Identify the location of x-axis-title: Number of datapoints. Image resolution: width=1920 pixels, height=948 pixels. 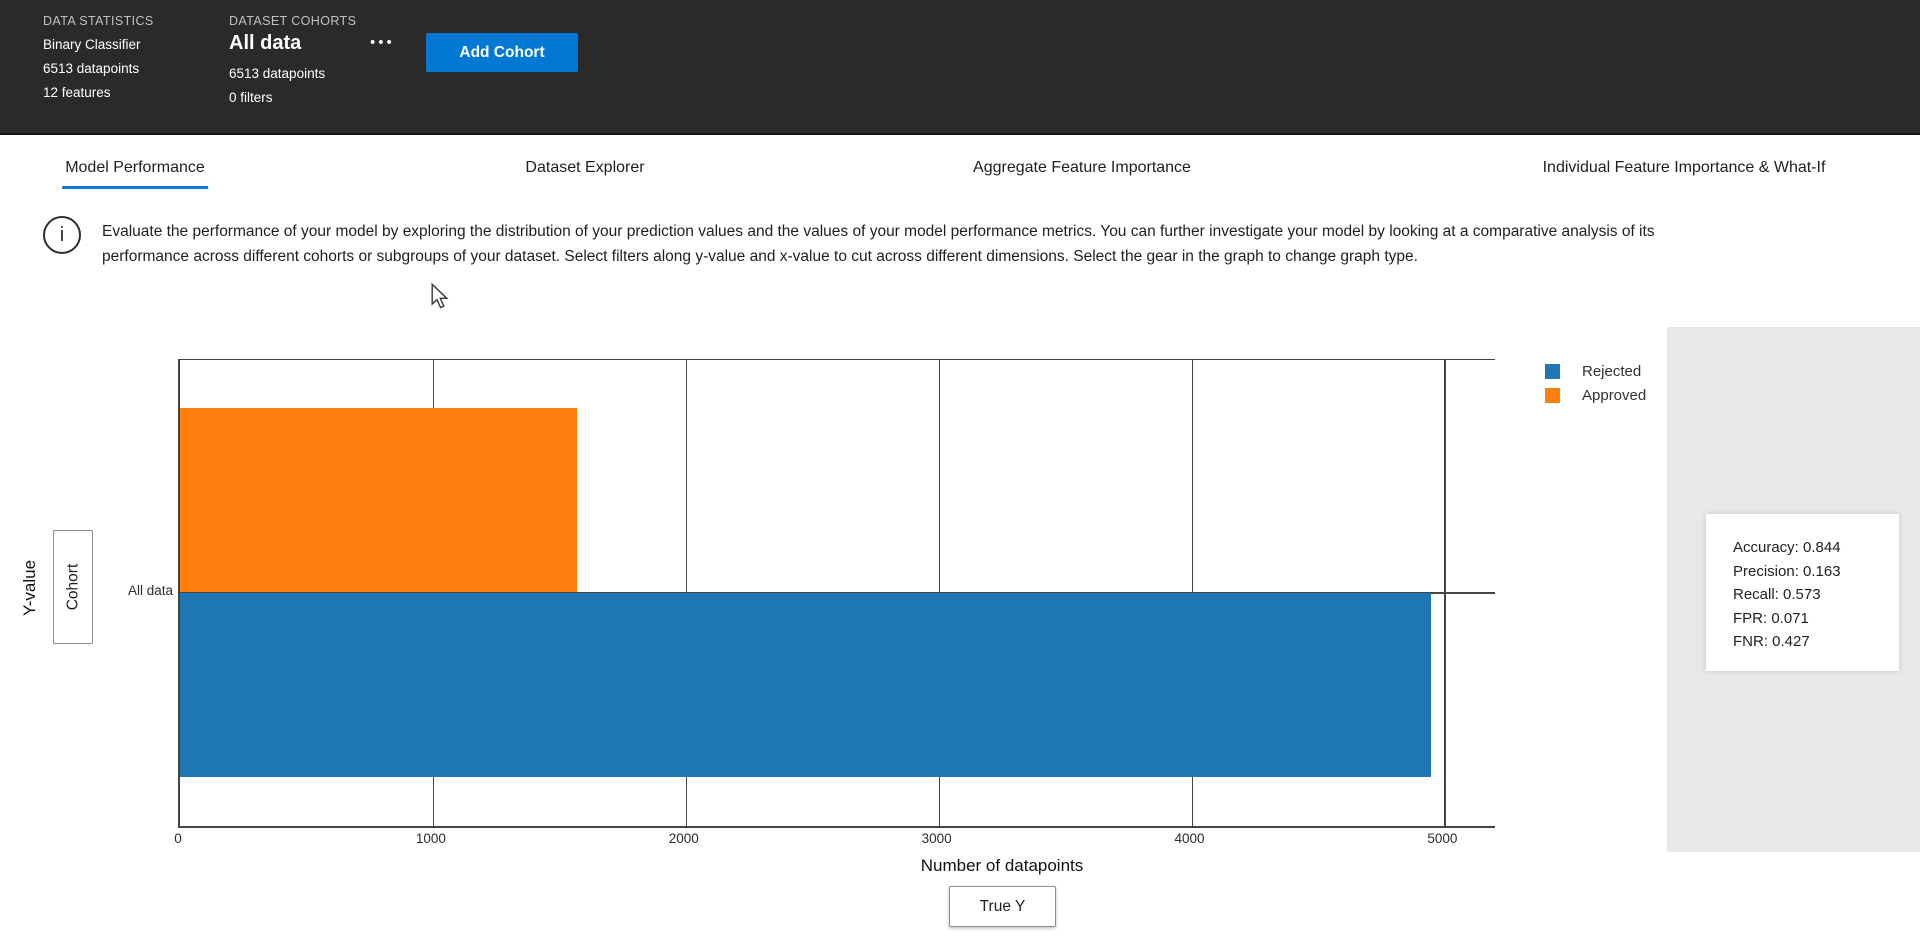
(1002, 865).